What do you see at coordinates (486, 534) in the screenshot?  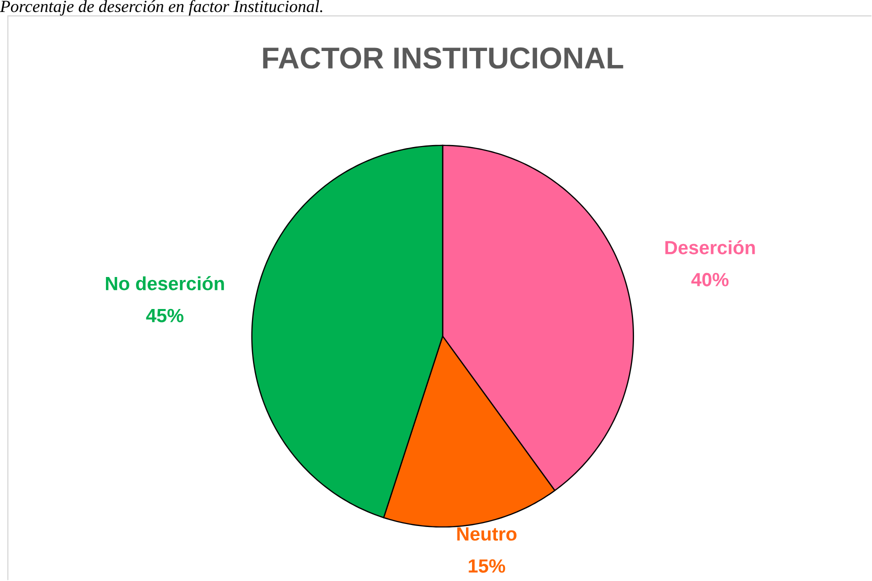 I see `slice-label: Neutro` at bounding box center [486, 534].